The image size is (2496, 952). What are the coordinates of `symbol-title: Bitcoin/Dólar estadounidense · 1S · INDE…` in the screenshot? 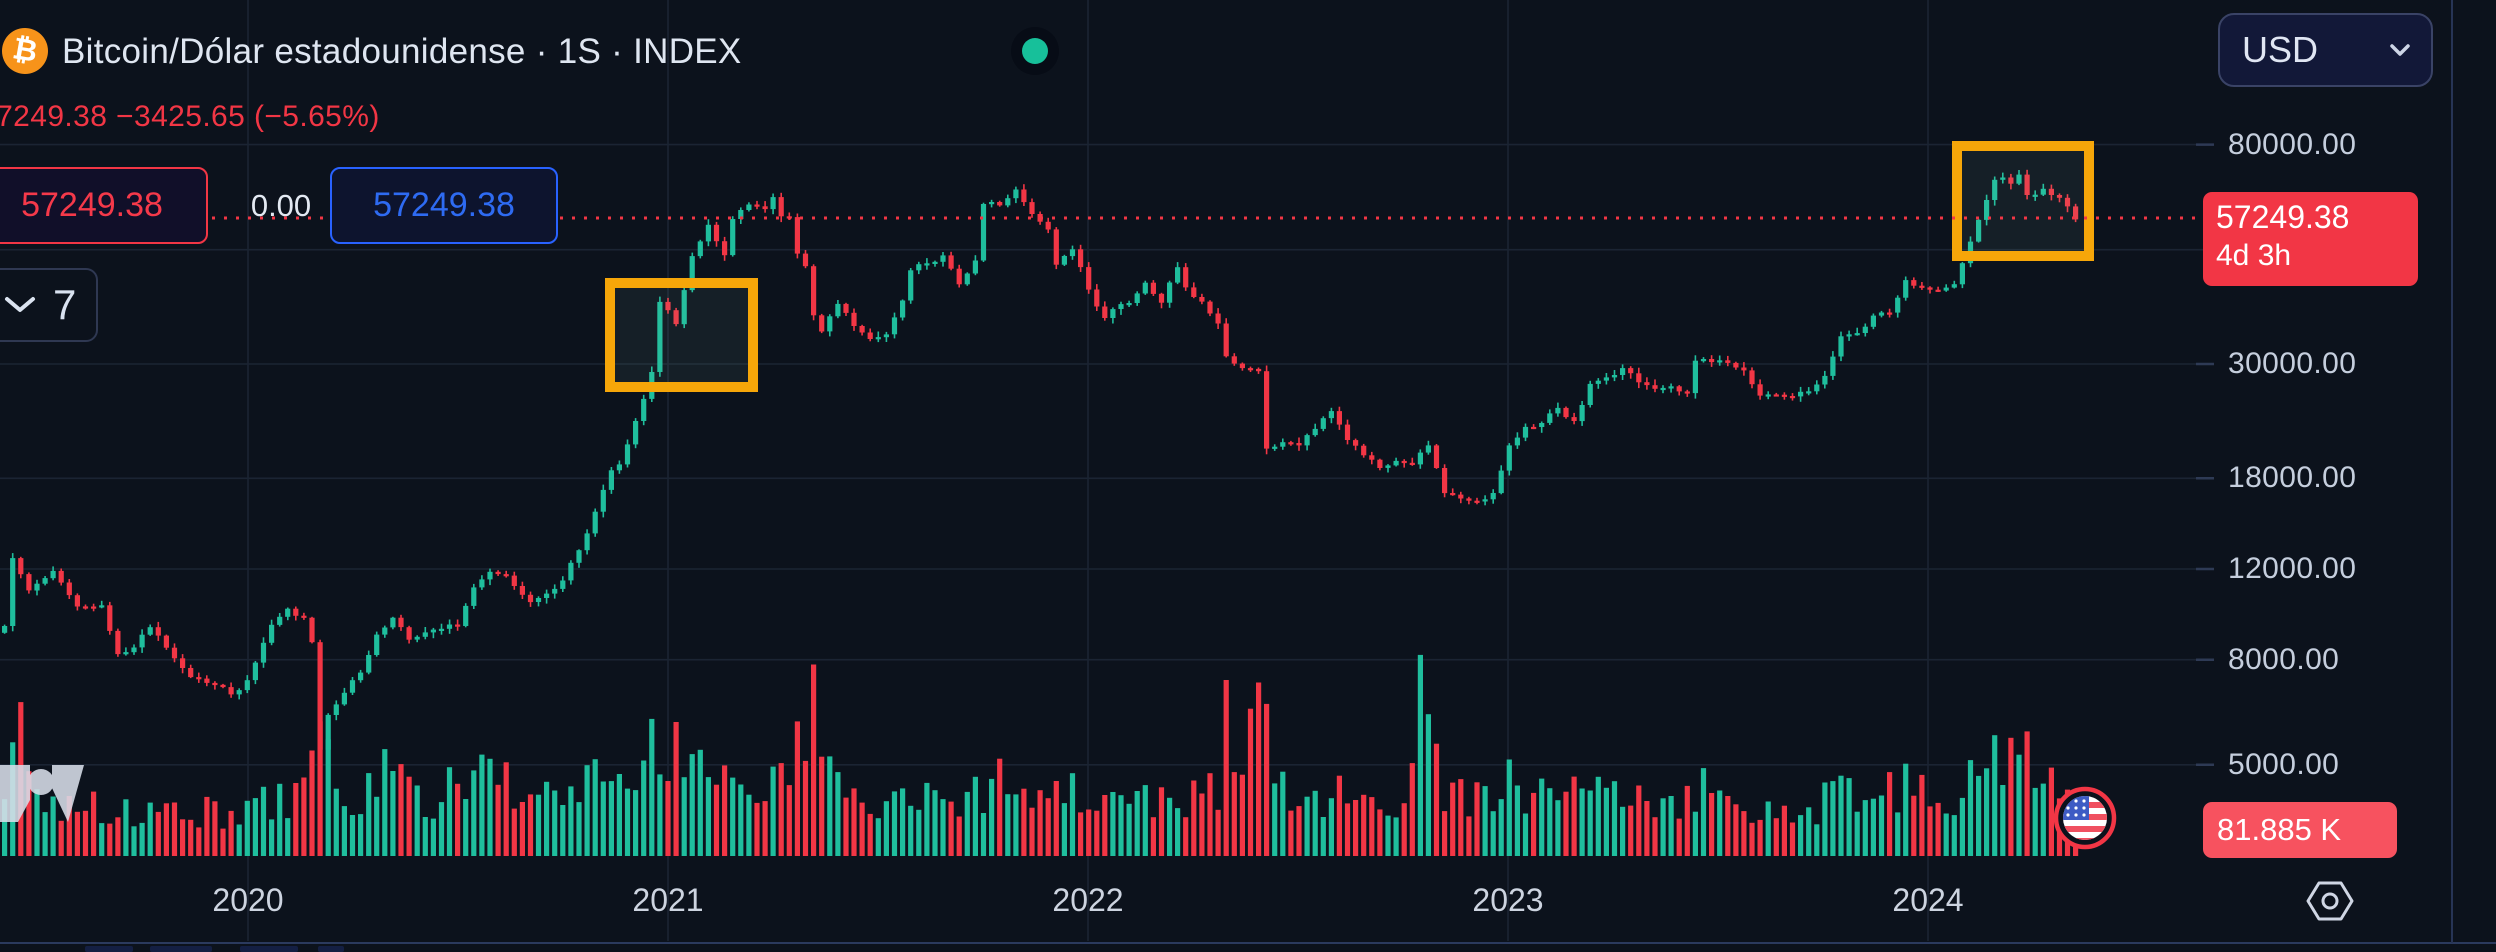 It's located at (402, 51).